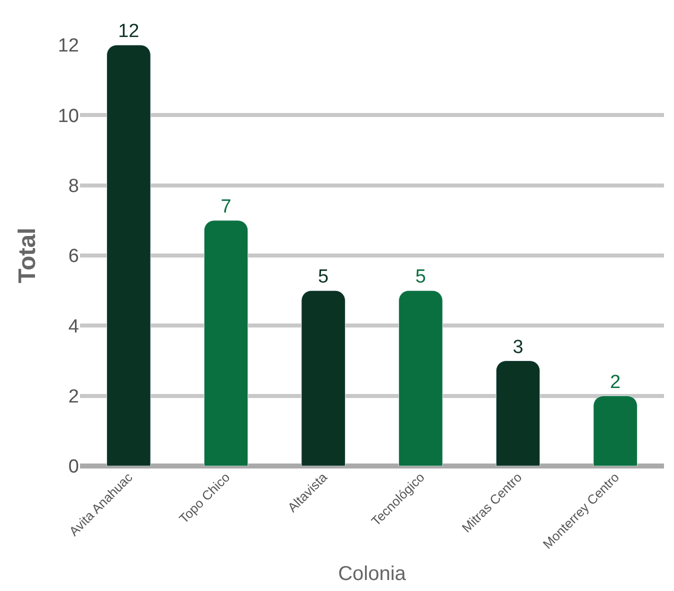 Image resolution: width=674 pixels, height=591 pixels. I want to click on y-tick-label: 12, so click(68, 46).